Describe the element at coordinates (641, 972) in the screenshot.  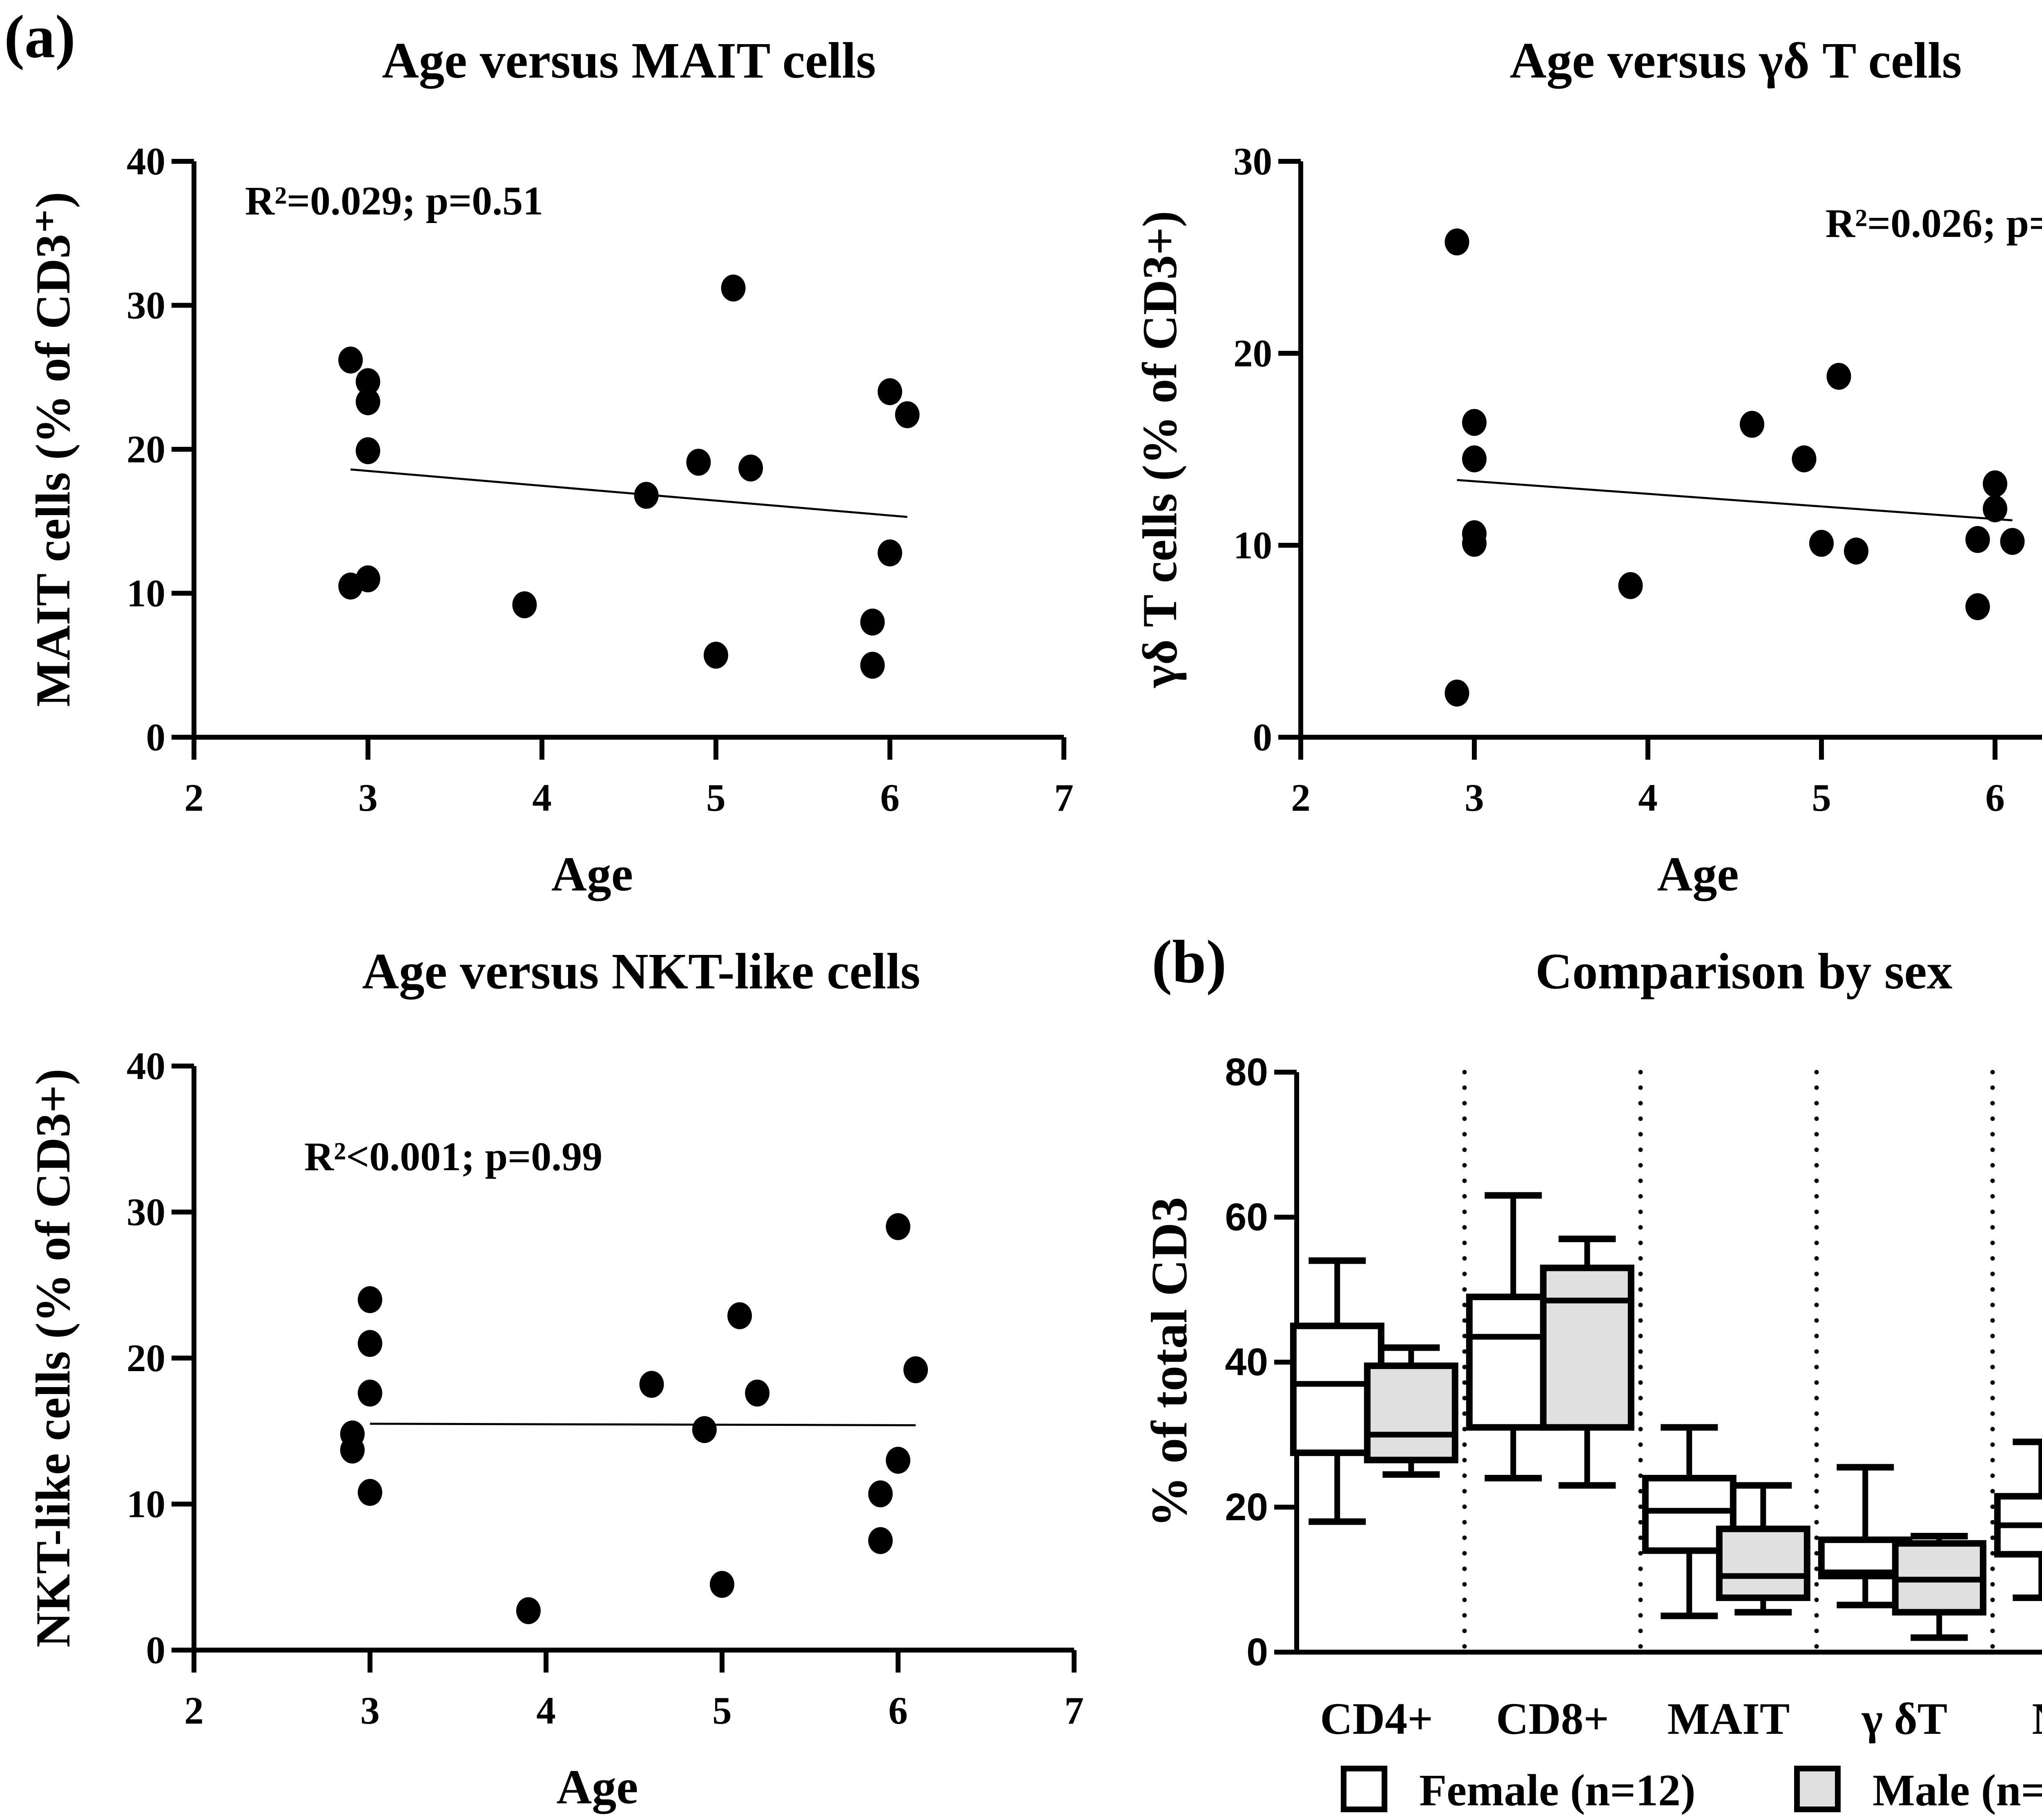
I see `chart-title: Age versus NKT-like cells` at that location.